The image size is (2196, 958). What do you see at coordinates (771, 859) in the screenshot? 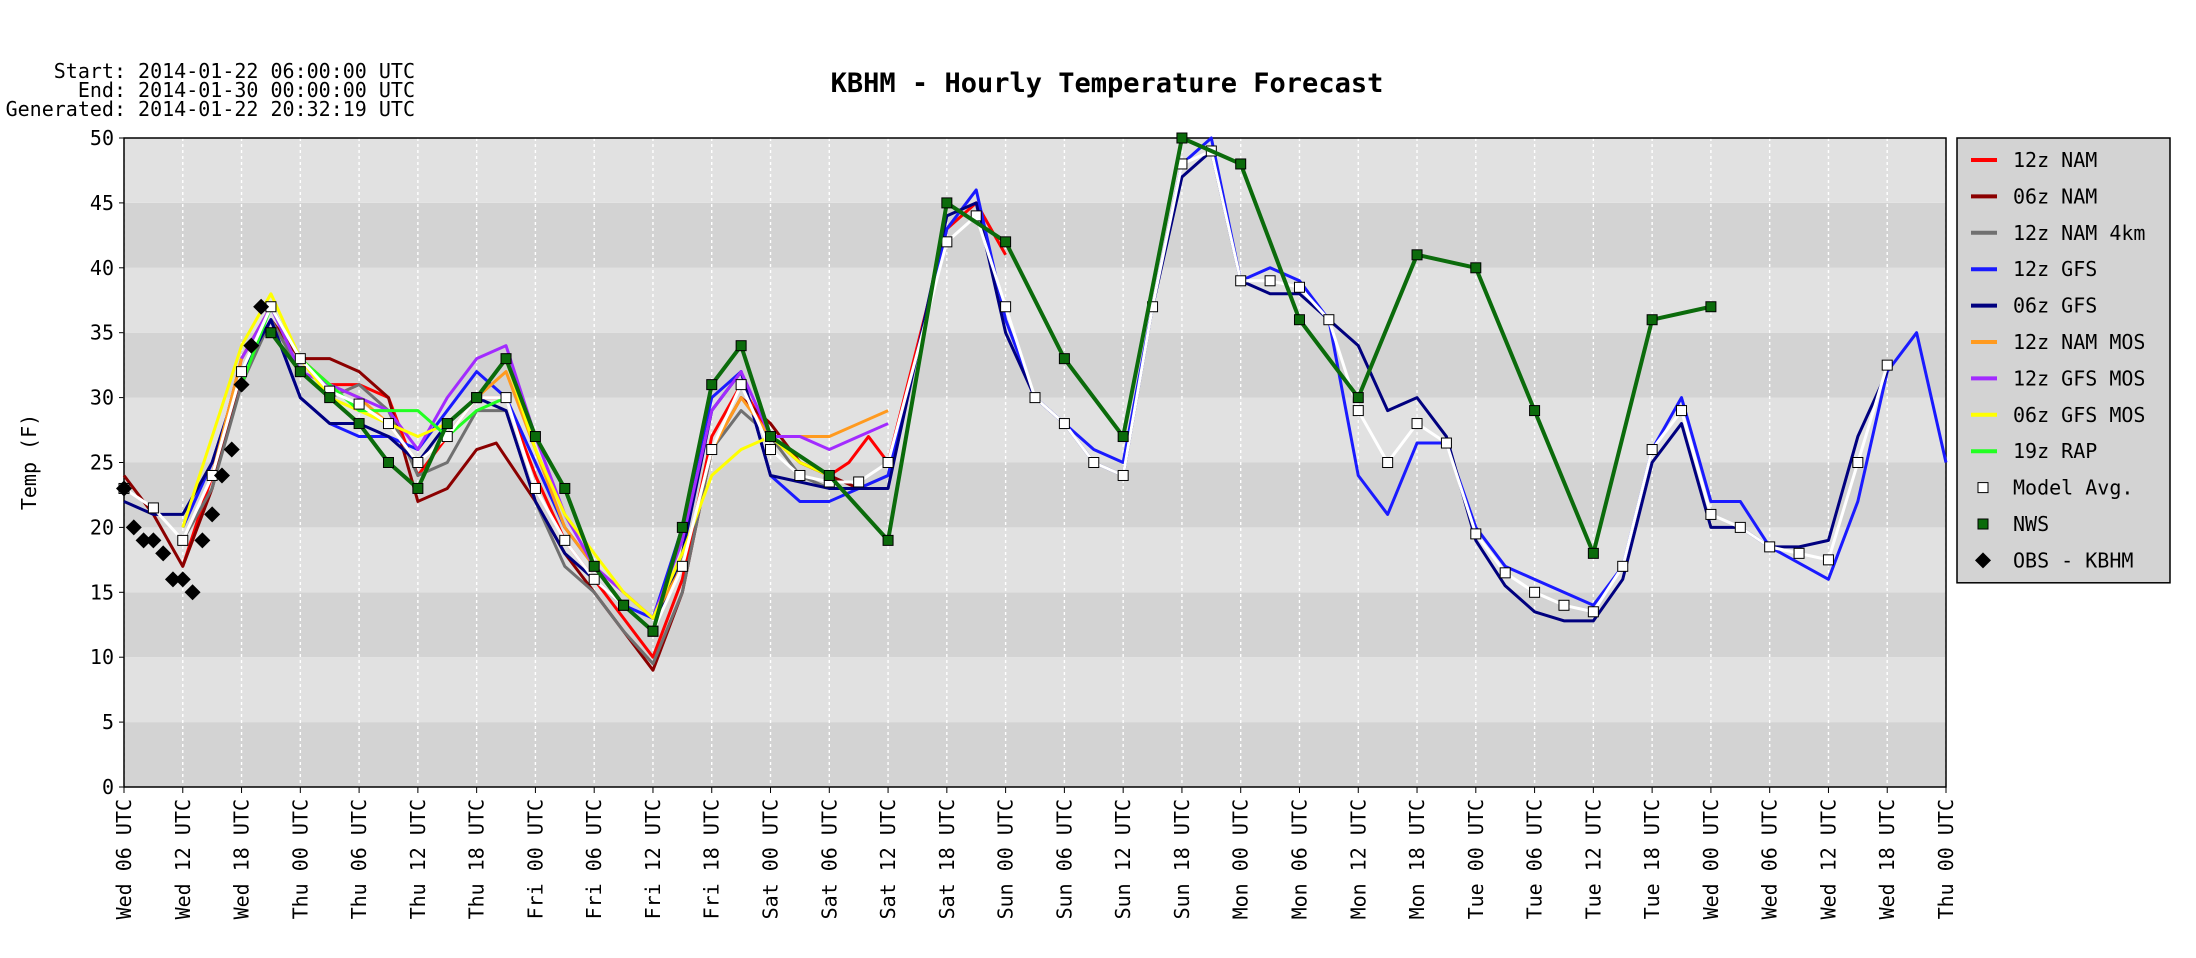
I see `x-tick-label: Sat 00 UTC` at bounding box center [771, 859].